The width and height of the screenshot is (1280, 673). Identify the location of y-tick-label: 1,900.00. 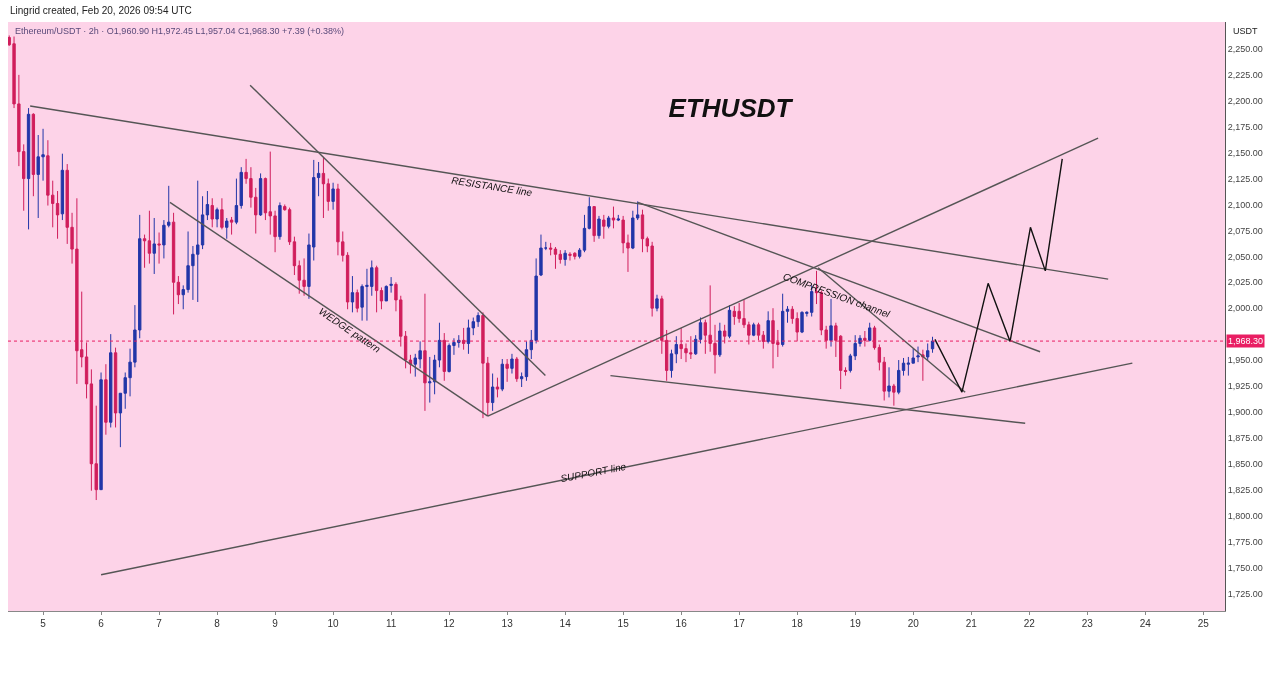
(1245, 412).